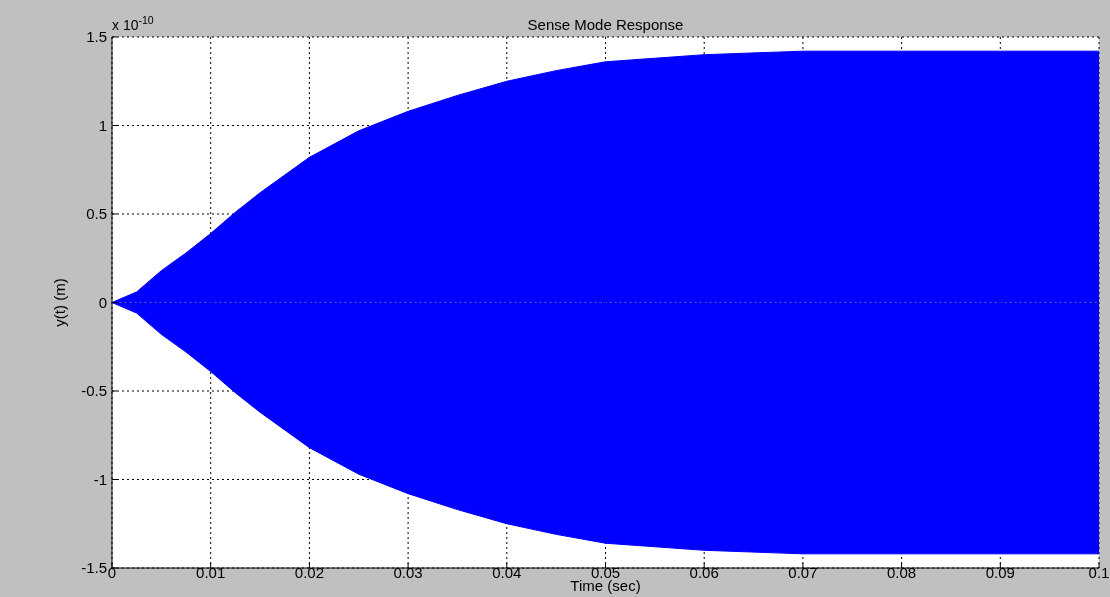 Image resolution: width=1110 pixels, height=597 pixels. I want to click on y-tick-label: 0, so click(102, 302).